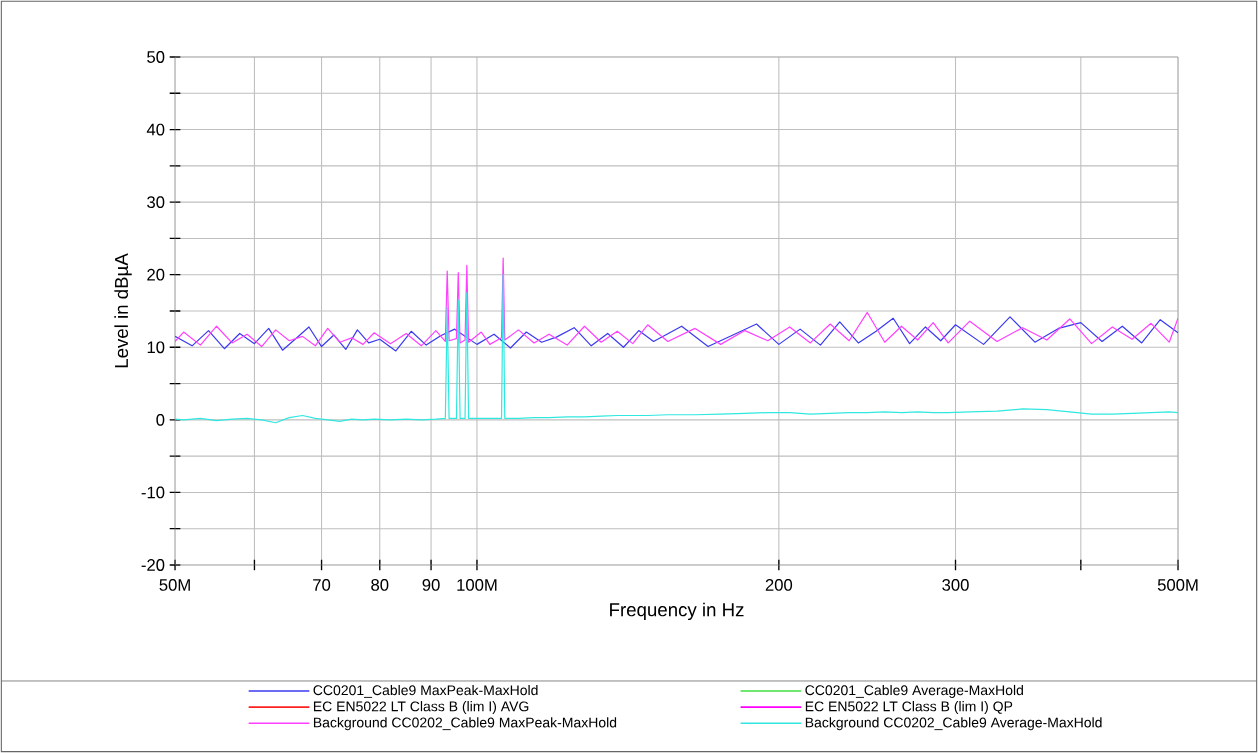 The image size is (1258, 753). I want to click on y-tick-label: -10, so click(153, 492).